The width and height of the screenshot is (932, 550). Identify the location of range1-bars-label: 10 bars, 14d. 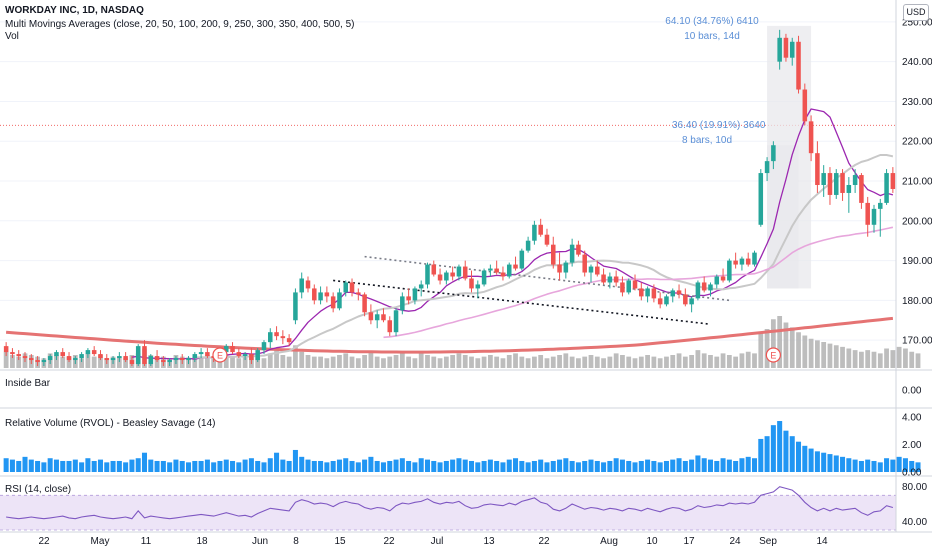
(712, 36).